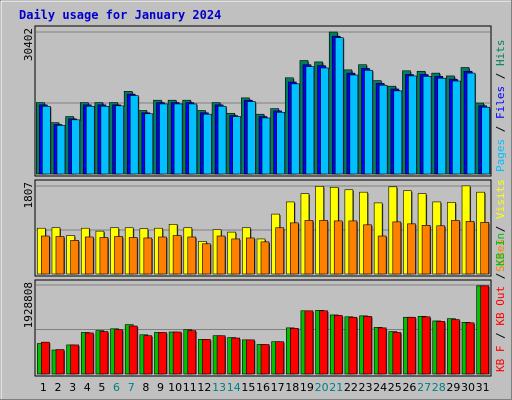 The image size is (512, 400). I want to click on day-label-9: 9, so click(160, 387).